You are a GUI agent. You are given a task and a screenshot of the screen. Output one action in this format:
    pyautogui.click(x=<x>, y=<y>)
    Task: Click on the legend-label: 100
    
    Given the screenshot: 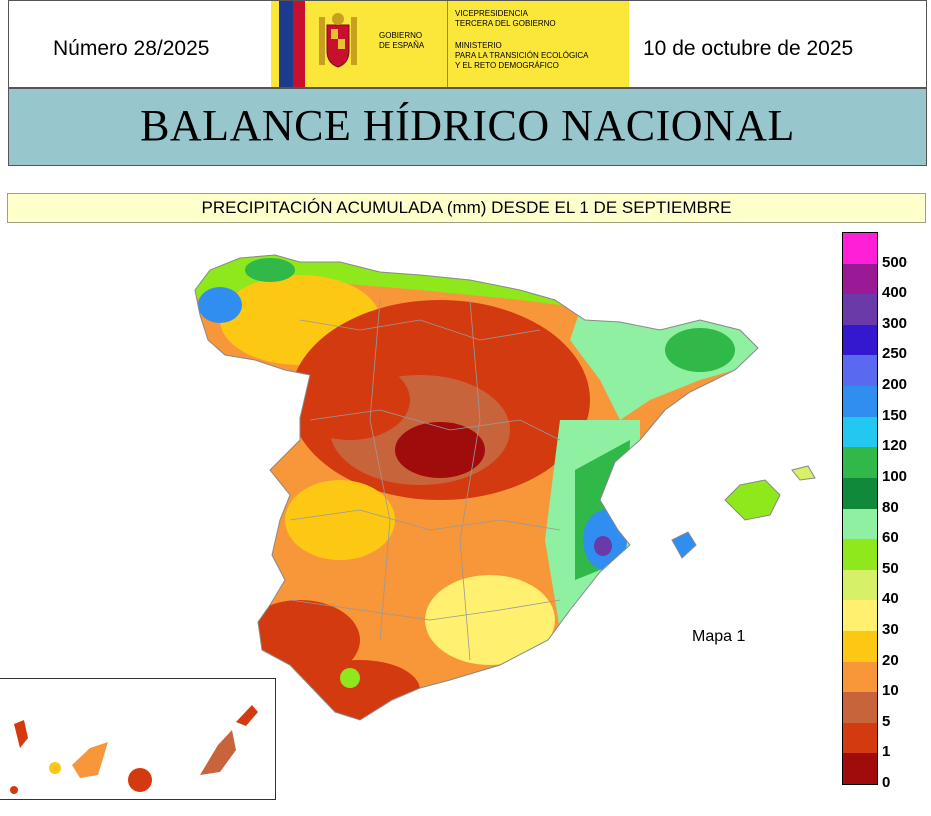 What is the action you would take?
    pyautogui.click(x=895, y=476)
    